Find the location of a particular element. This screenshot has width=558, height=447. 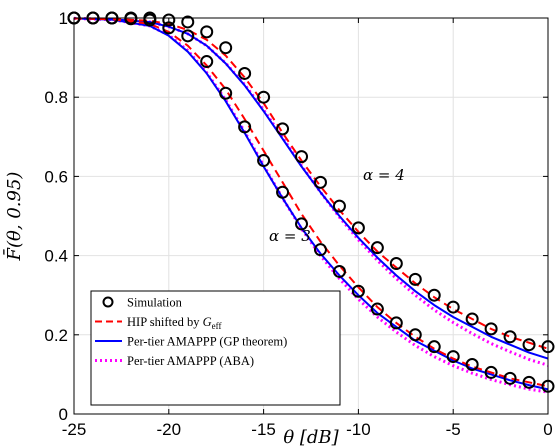

legend-label-hip-shifted-by-g-eff: HIP shifted by Geff is located at coordinates (174, 323).